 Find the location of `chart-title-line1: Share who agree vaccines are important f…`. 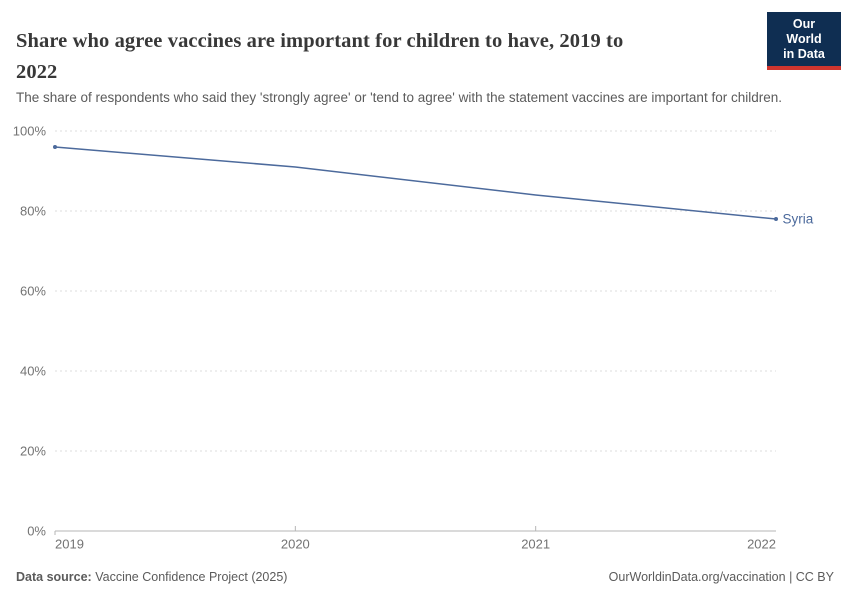

chart-title-line1: Share who agree vaccines are important f… is located at coordinates (320, 40).